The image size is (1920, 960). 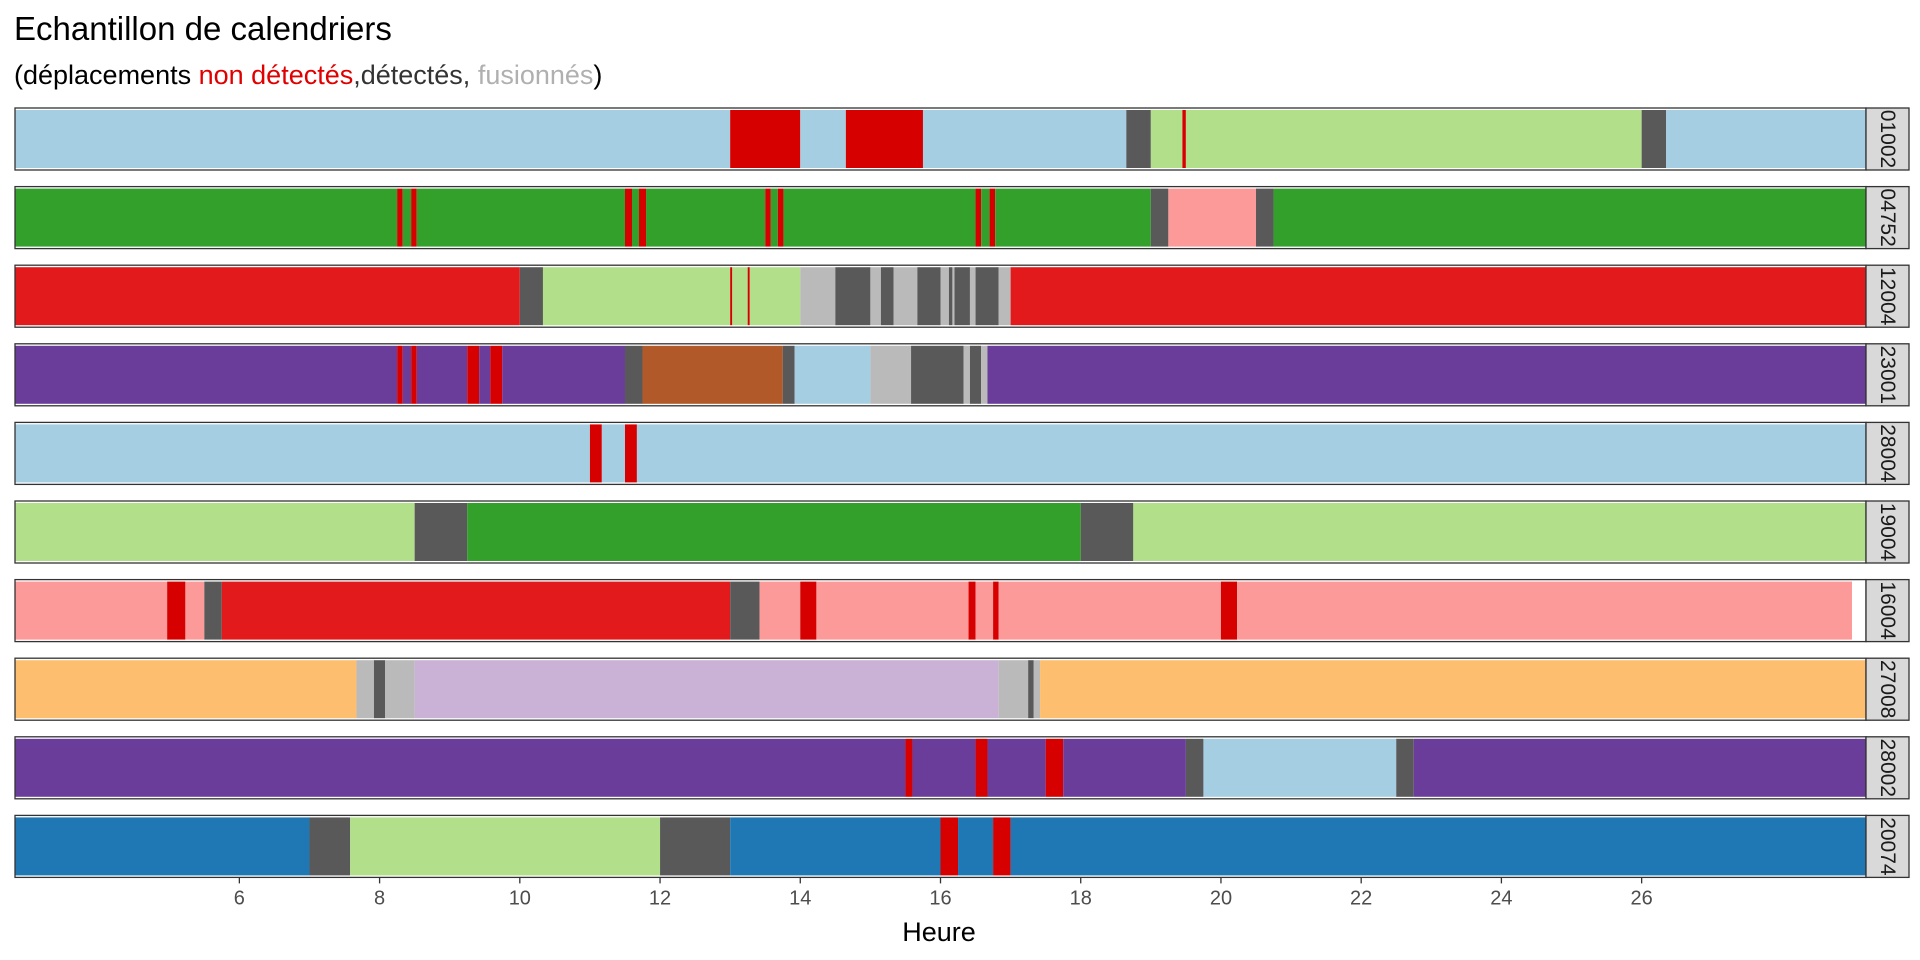 I want to click on schedule-row: 16004, so click(x=962, y=610).